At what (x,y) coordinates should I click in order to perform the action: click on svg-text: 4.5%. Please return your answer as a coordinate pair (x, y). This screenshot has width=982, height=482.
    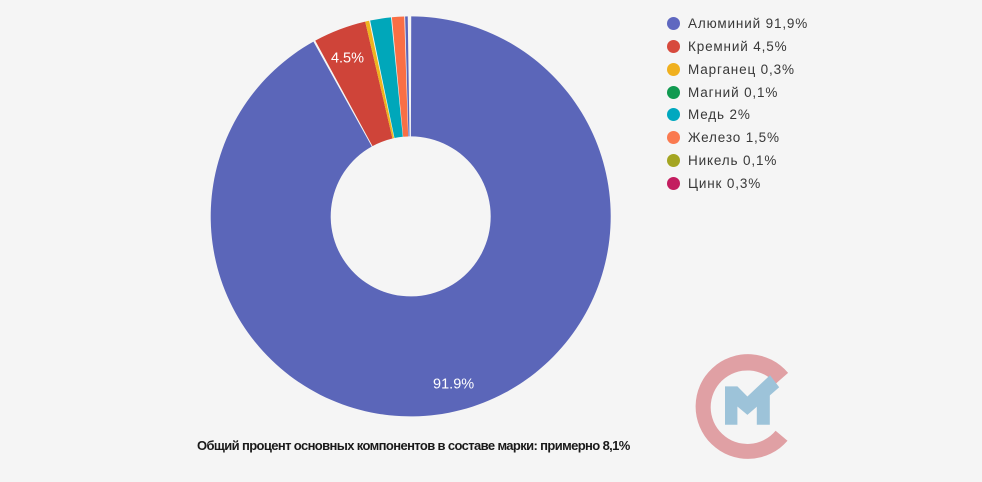
    Looking at the image, I should click on (347, 59).